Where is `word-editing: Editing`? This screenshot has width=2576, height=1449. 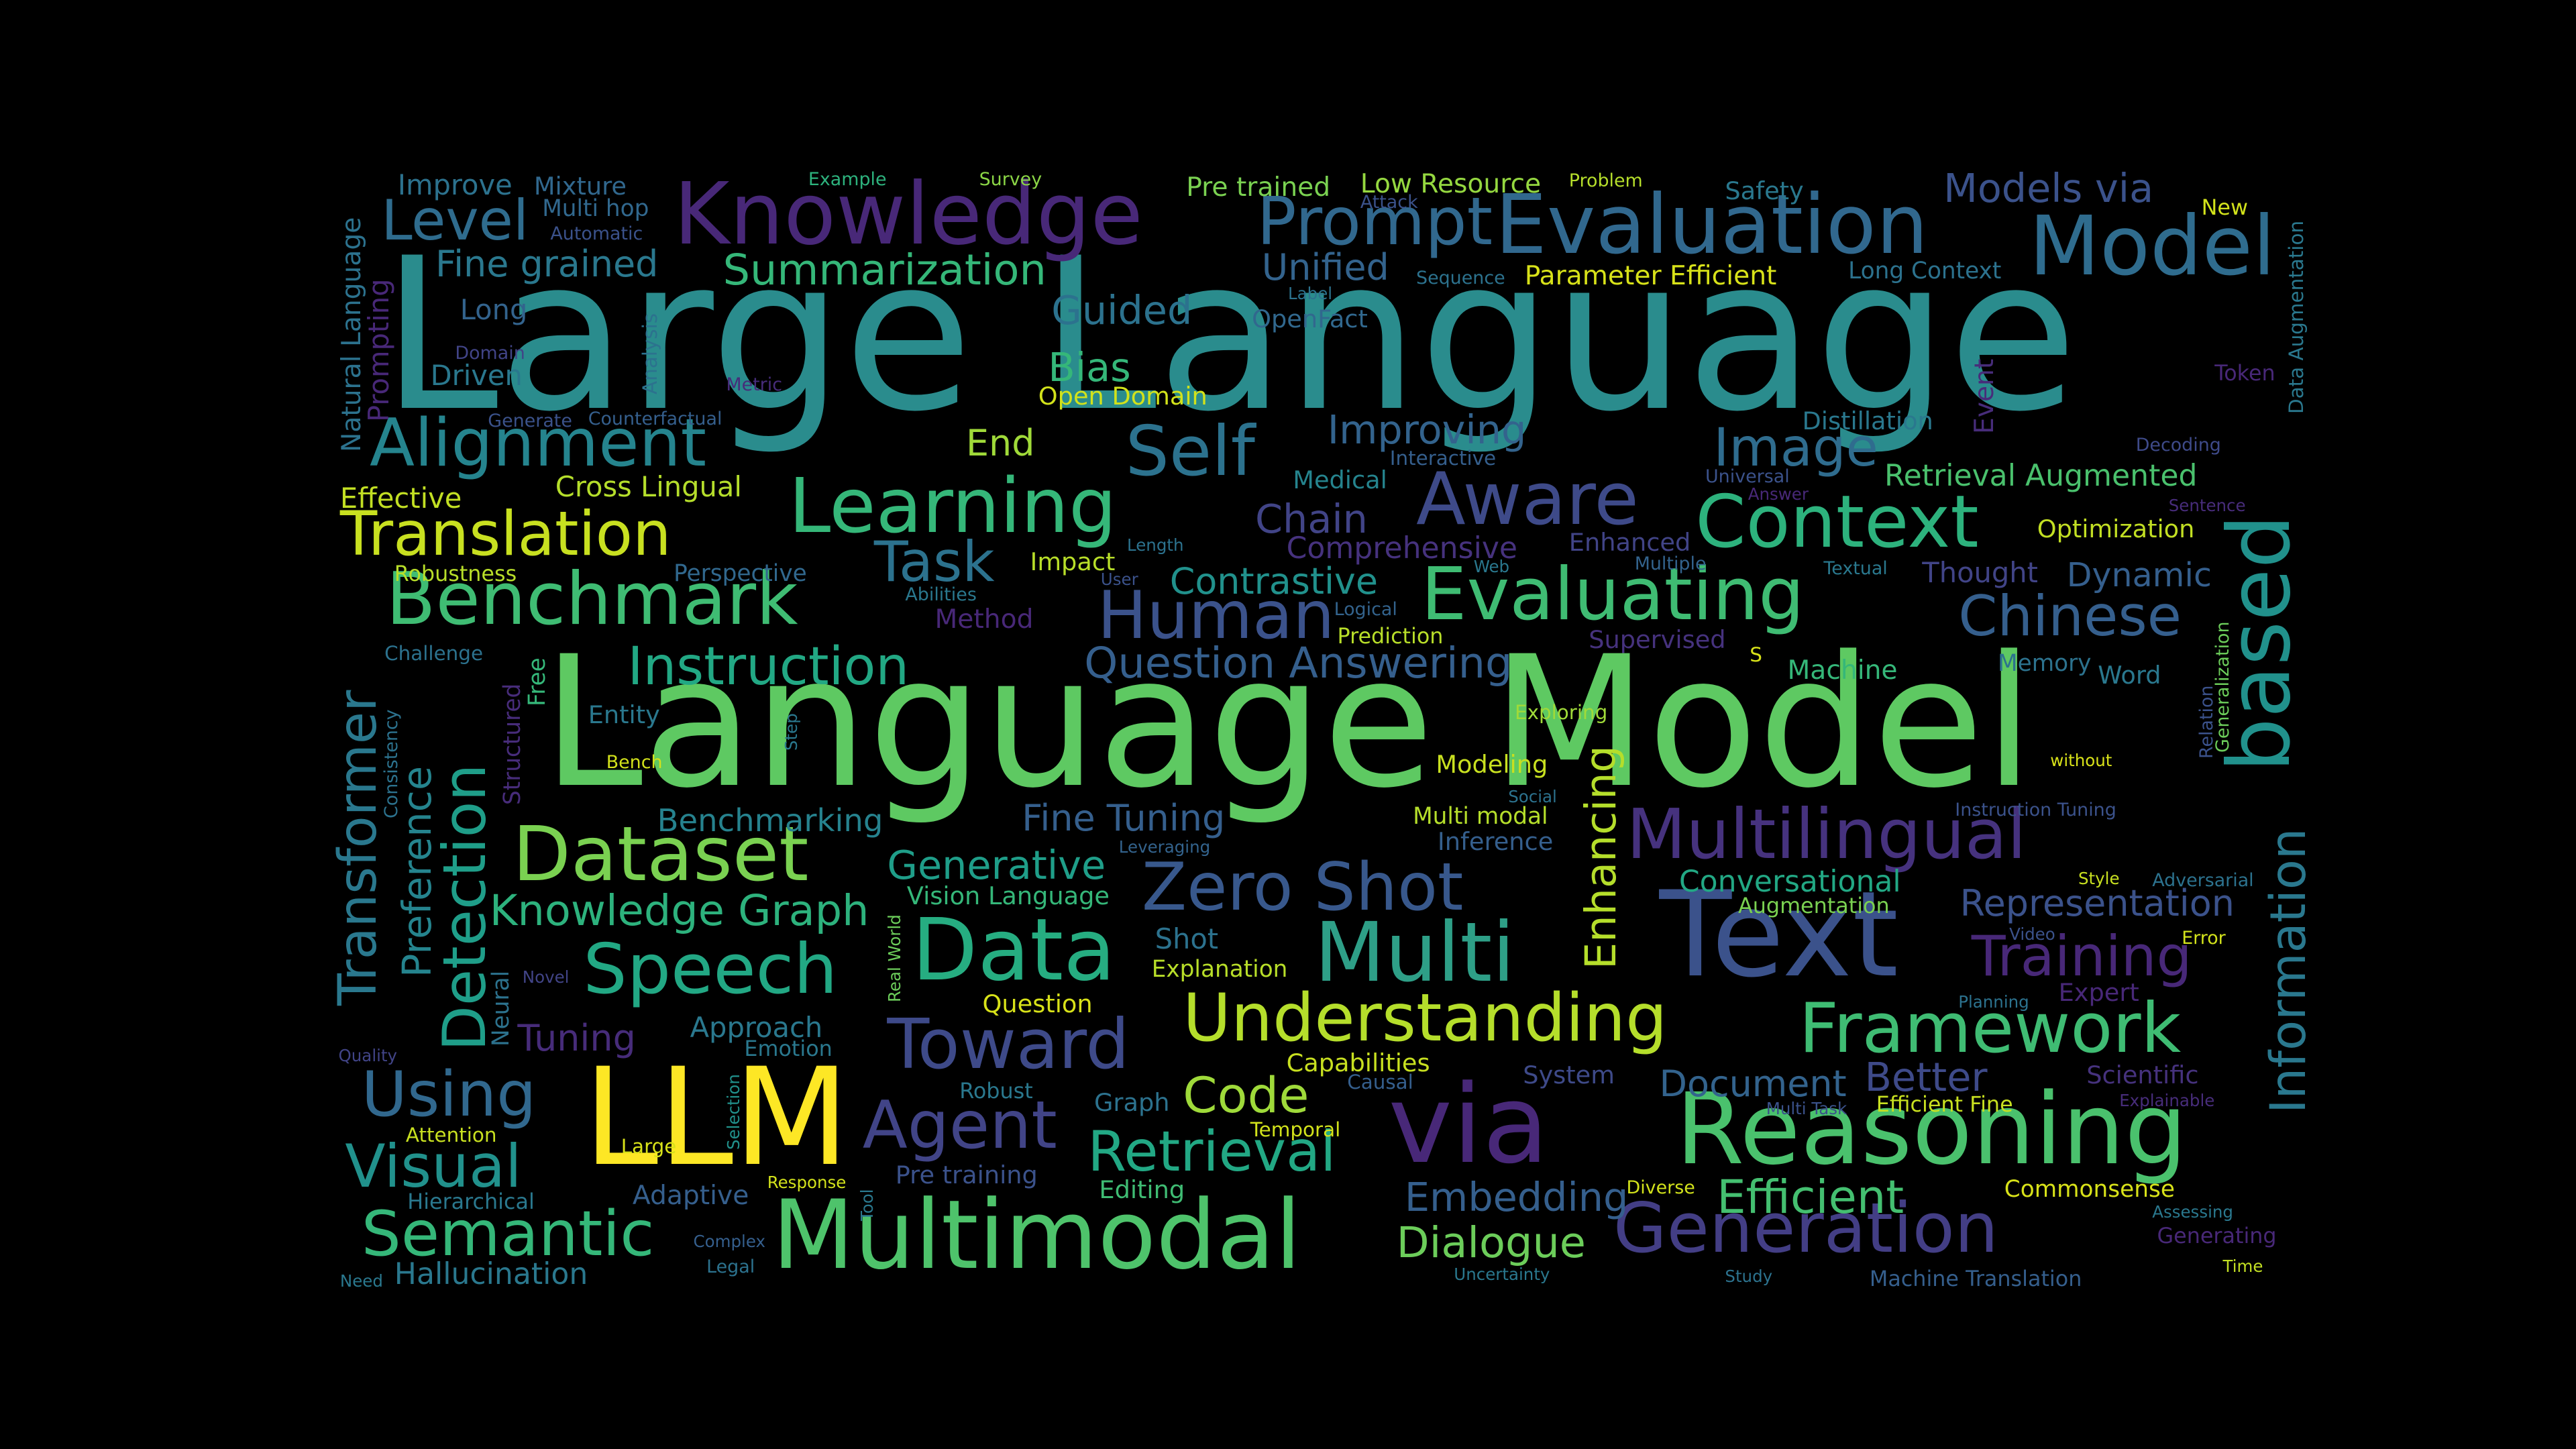 word-editing: Editing is located at coordinates (1142, 1189).